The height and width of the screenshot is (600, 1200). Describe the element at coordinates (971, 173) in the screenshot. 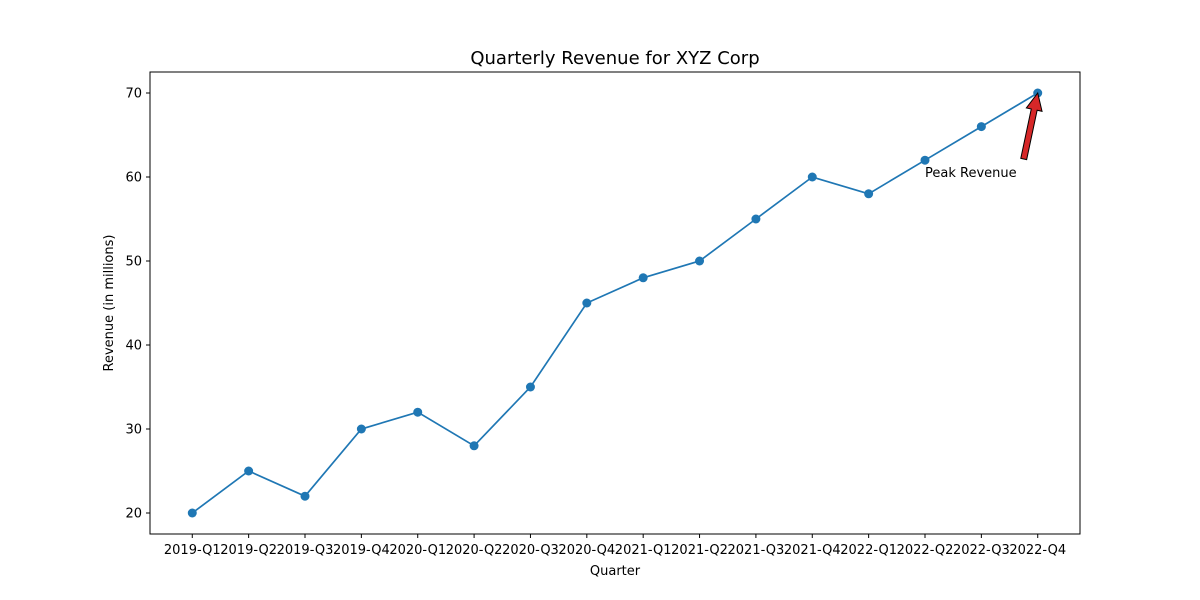

I see `annotation-label: Peak Revenue` at that location.